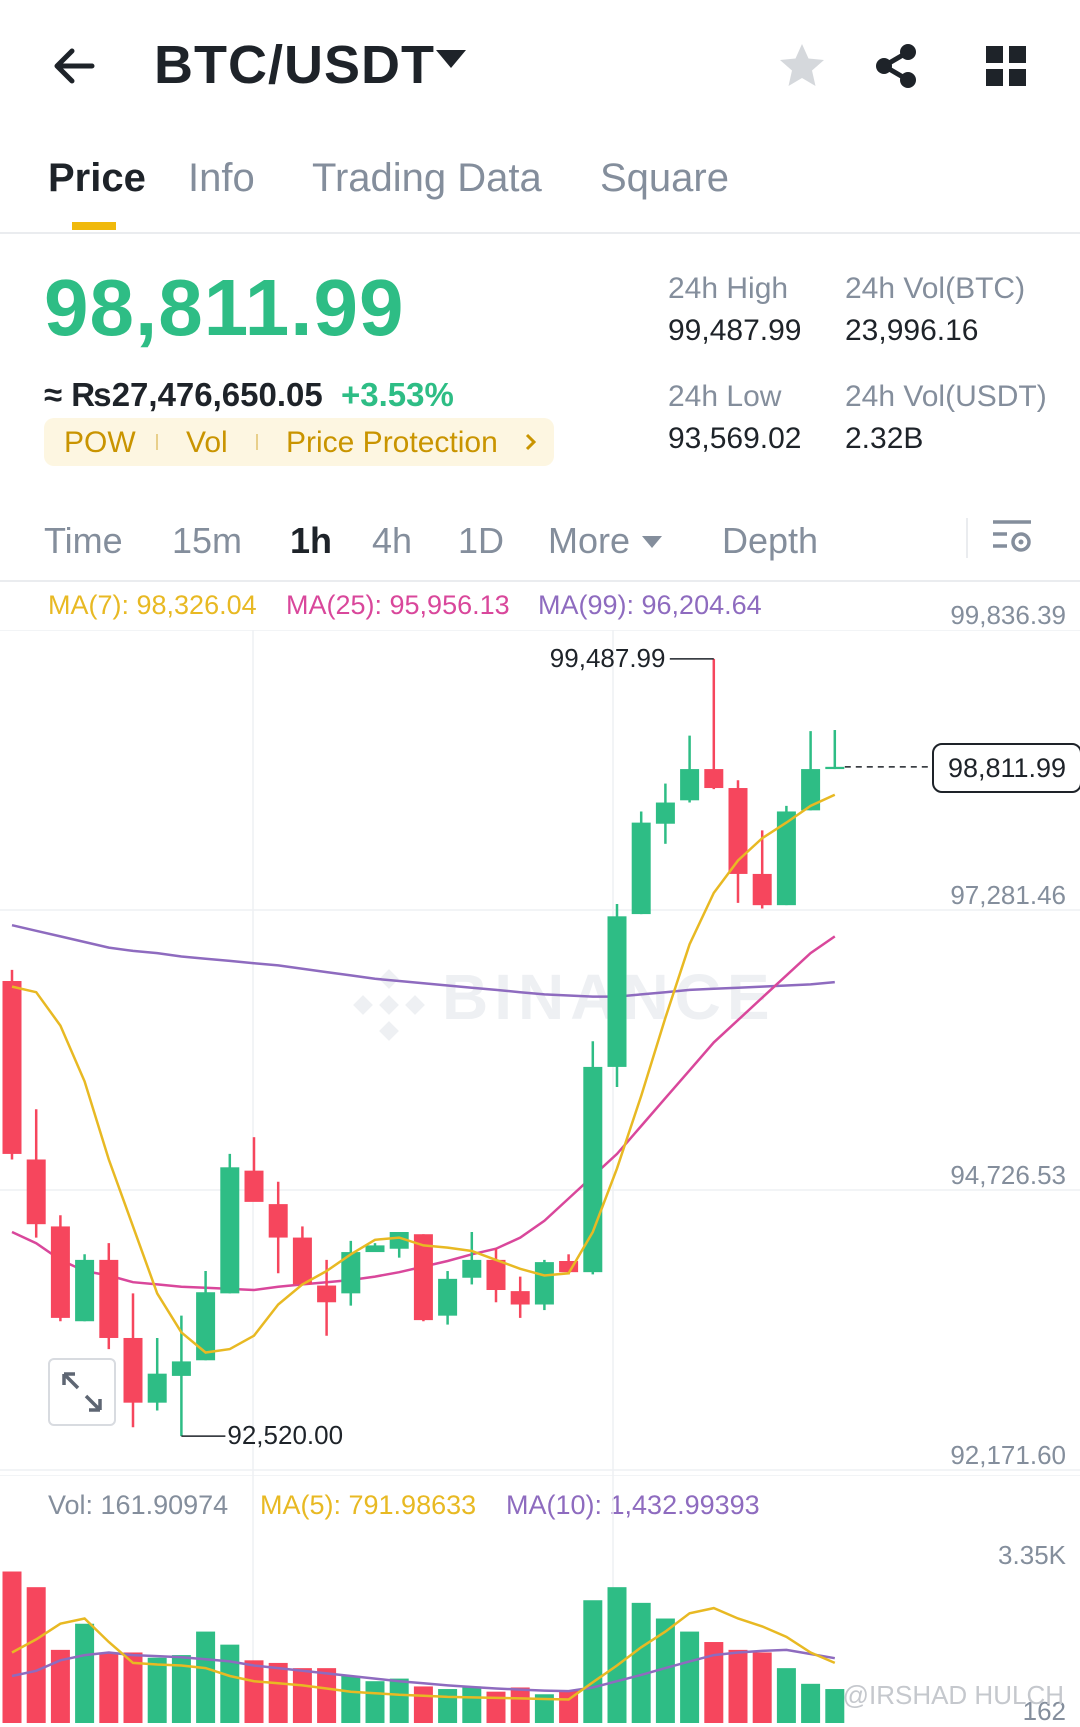 Image resolution: width=1080 pixels, height=1727 pixels. Describe the element at coordinates (397, 394) in the screenshot. I see `price-change: +3.53%` at that location.